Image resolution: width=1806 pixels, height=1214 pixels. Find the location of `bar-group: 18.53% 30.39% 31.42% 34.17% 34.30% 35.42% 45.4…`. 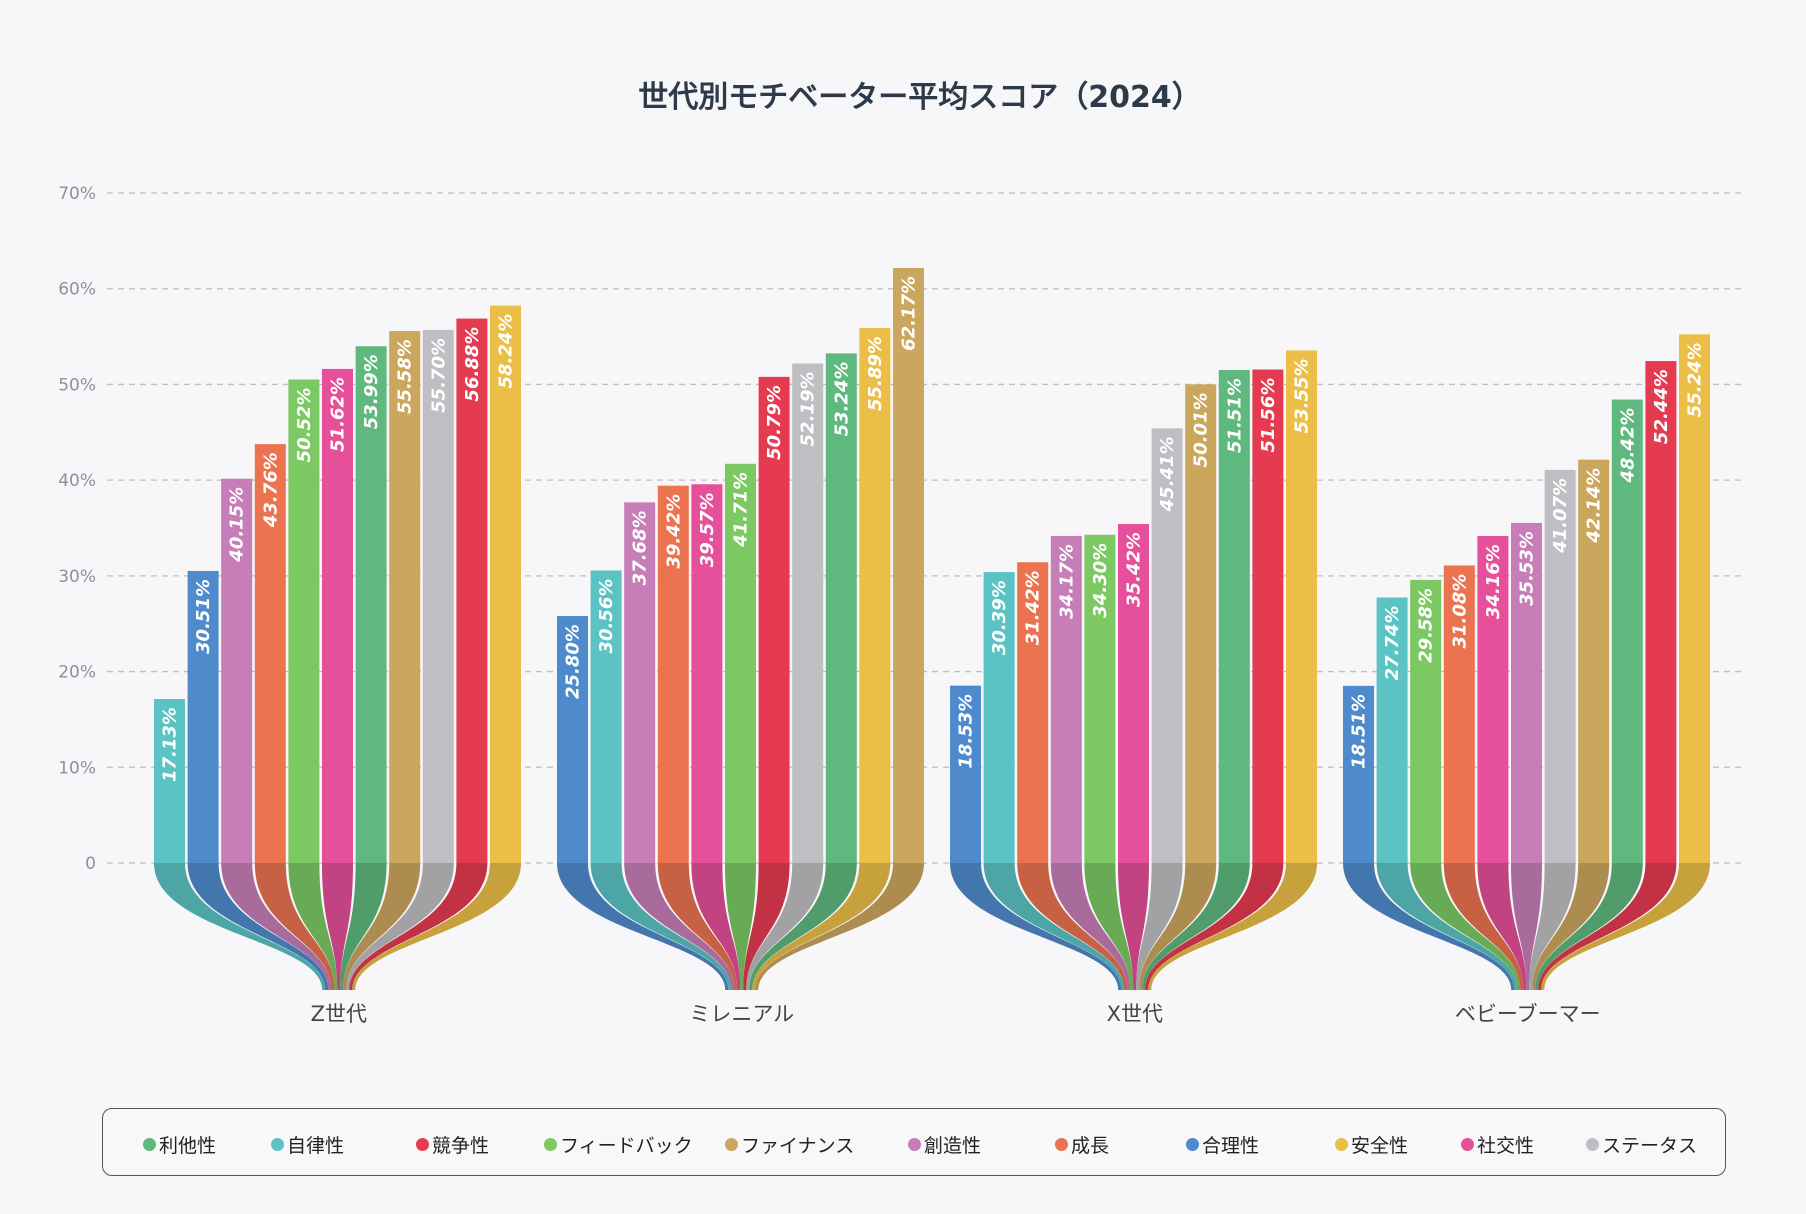

bar-group: 18.53% 30.39% 31.42% 34.17% 34.30% 35.42% 45.4… is located at coordinates (1133, 688).